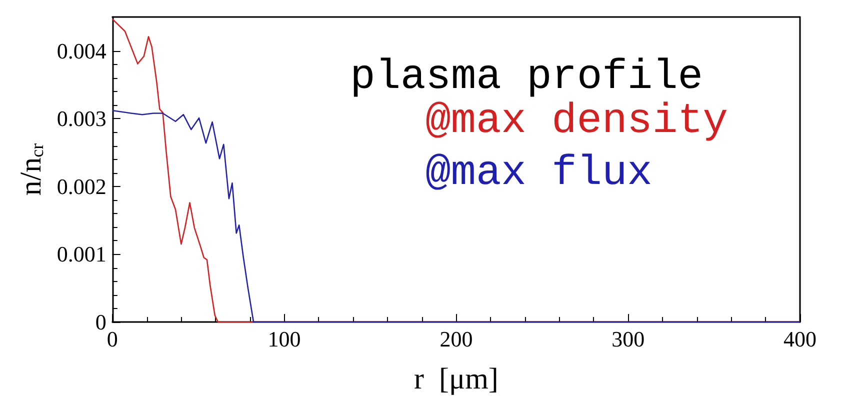 This screenshot has height=407, width=846. What do you see at coordinates (81, 254) in the screenshot?
I see `y-tick-label: 0.001` at bounding box center [81, 254].